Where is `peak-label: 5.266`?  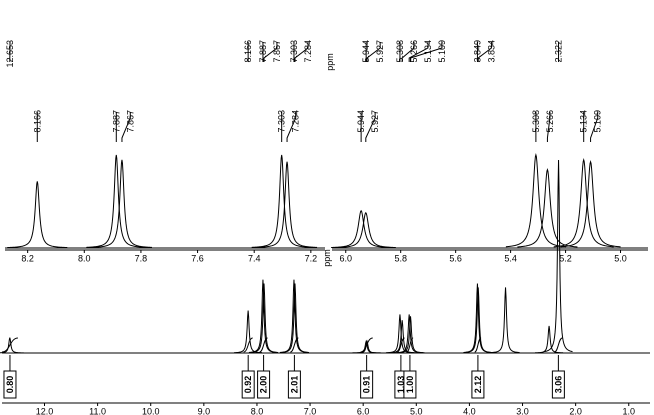 peak-label: 5.266 is located at coordinates (414, 51).